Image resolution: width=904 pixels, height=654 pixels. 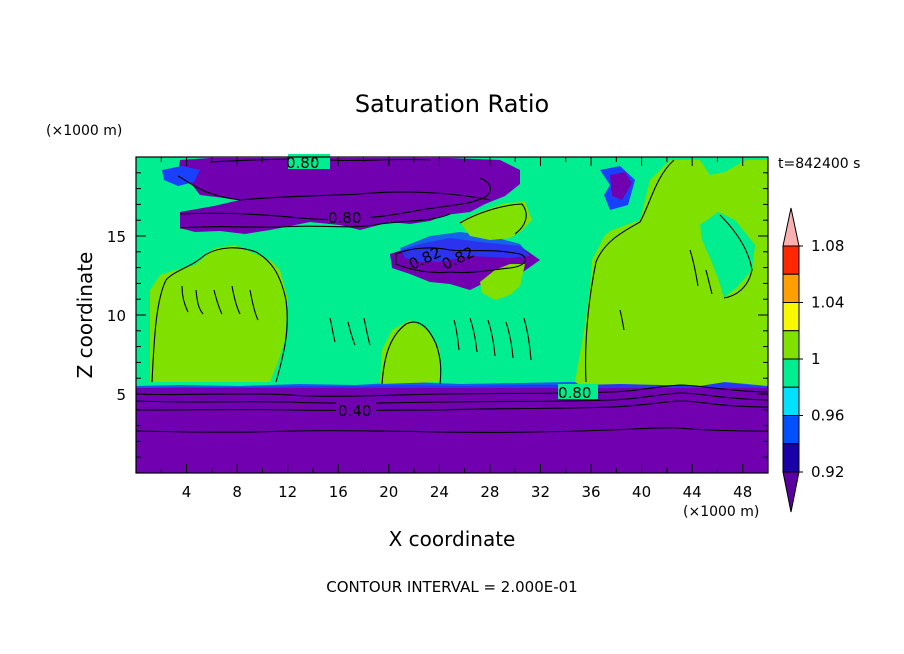 I want to click on x-unit-label: (×1000 m), so click(x=721, y=512).